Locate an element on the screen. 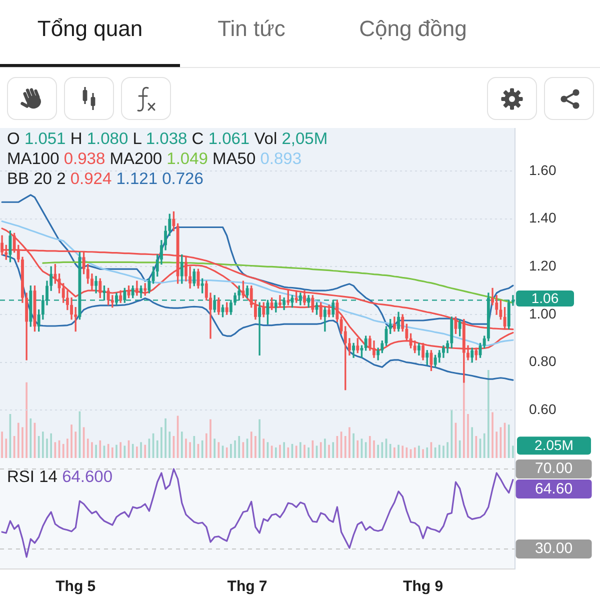 The height and width of the screenshot is (600, 600). data-label: 64.60 is located at coordinates (553, 489).